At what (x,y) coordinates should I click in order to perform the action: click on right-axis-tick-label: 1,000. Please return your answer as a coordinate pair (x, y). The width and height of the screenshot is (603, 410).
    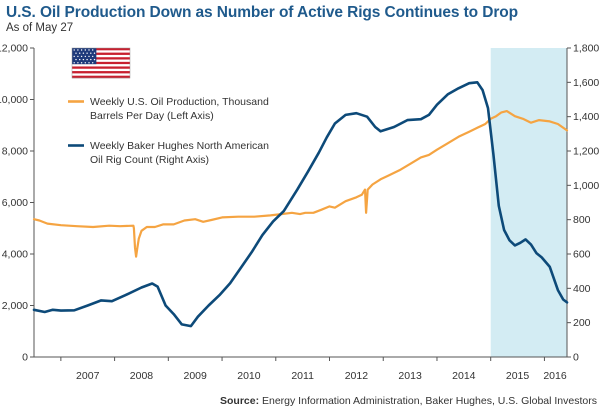
    Looking at the image, I should click on (586, 186).